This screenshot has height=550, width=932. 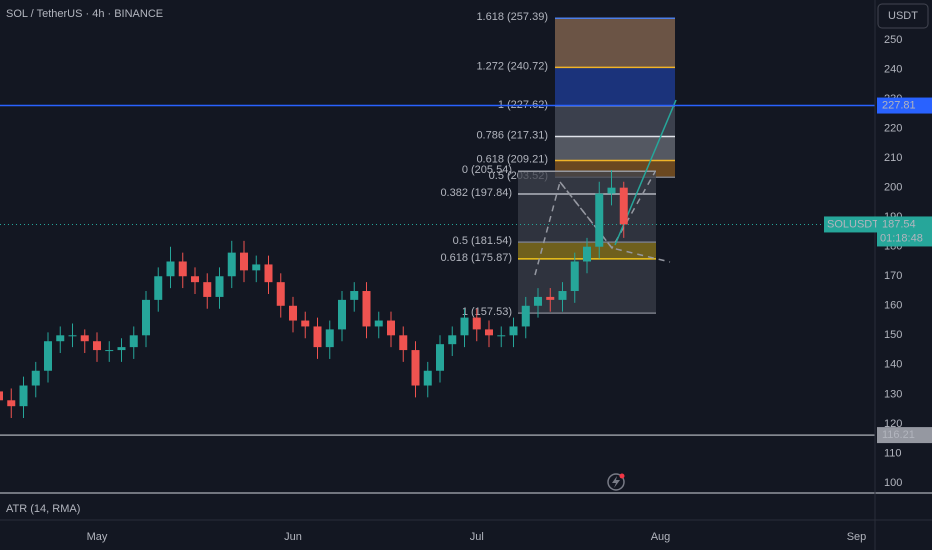 I want to click on y-tick-label: 110, so click(x=893, y=453).